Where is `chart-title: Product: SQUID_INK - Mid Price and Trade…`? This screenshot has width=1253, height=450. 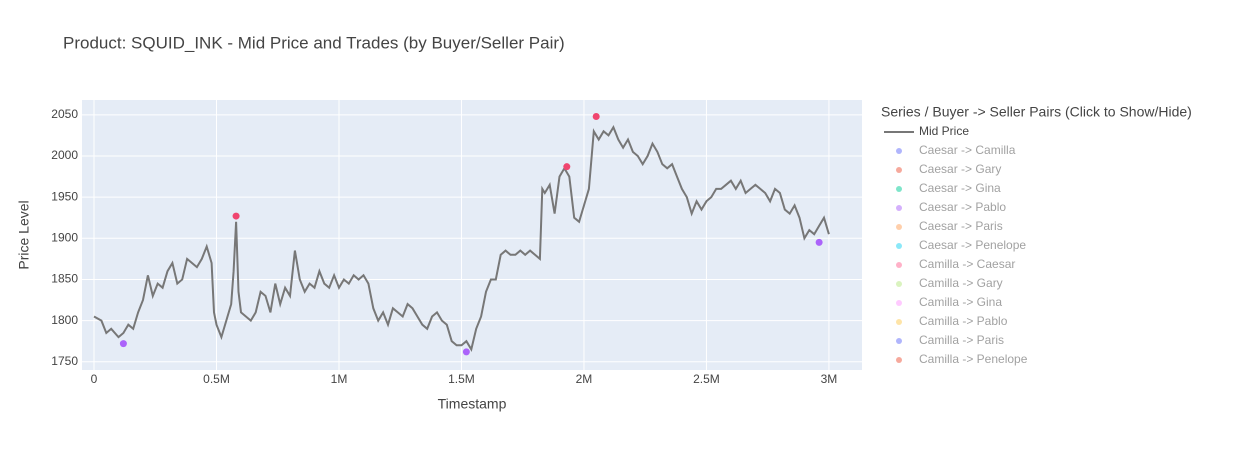 chart-title: Product: SQUID_INK - Mid Price and Trade… is located at coordinates (314, 42).